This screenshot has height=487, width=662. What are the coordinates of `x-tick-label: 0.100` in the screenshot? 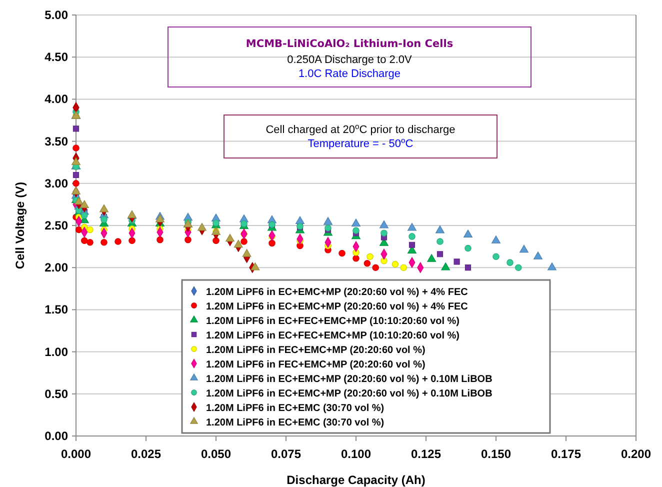 It's located at (356, 454).